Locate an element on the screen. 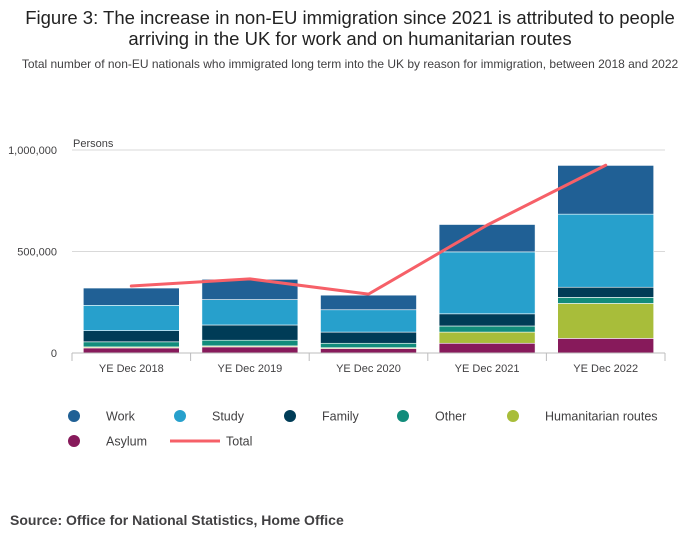 Image resolution: width=700 pixels, height=549 pixels. legend-swatch-study is located at coordinates (180, 416).